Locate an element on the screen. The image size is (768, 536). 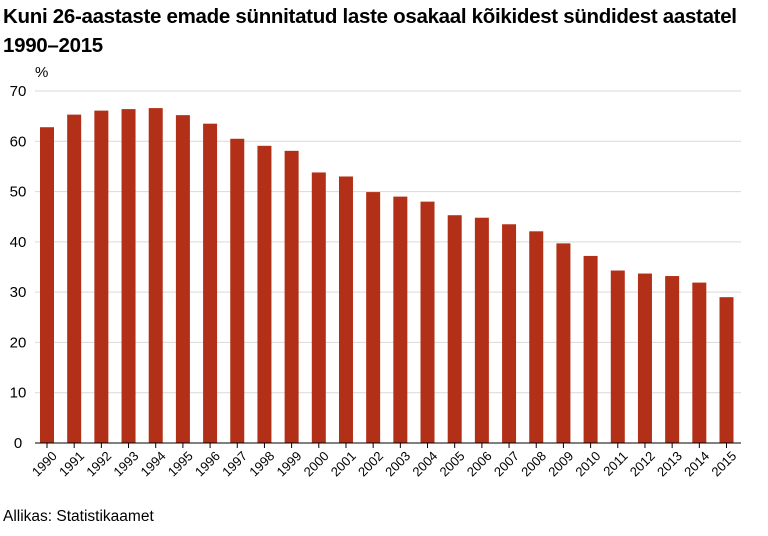
y-tick-label: 10 is located at coordinates (18, 393).